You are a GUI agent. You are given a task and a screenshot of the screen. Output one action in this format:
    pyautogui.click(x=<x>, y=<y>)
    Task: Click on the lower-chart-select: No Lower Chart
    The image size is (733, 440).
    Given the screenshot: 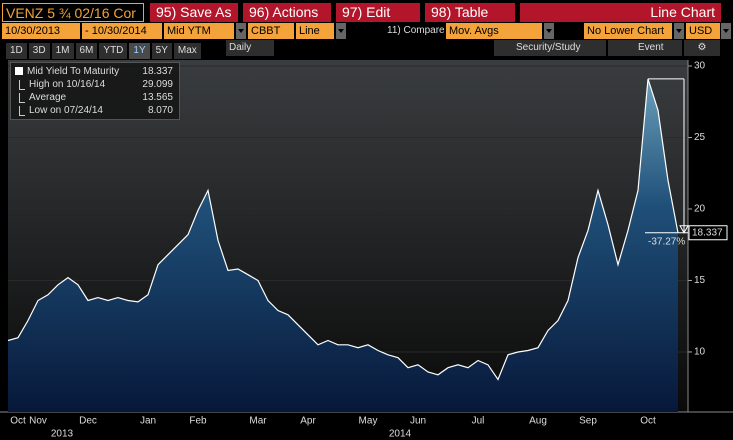 What is the action you would take?
    pyautogui.click(x=628, y=31)
    